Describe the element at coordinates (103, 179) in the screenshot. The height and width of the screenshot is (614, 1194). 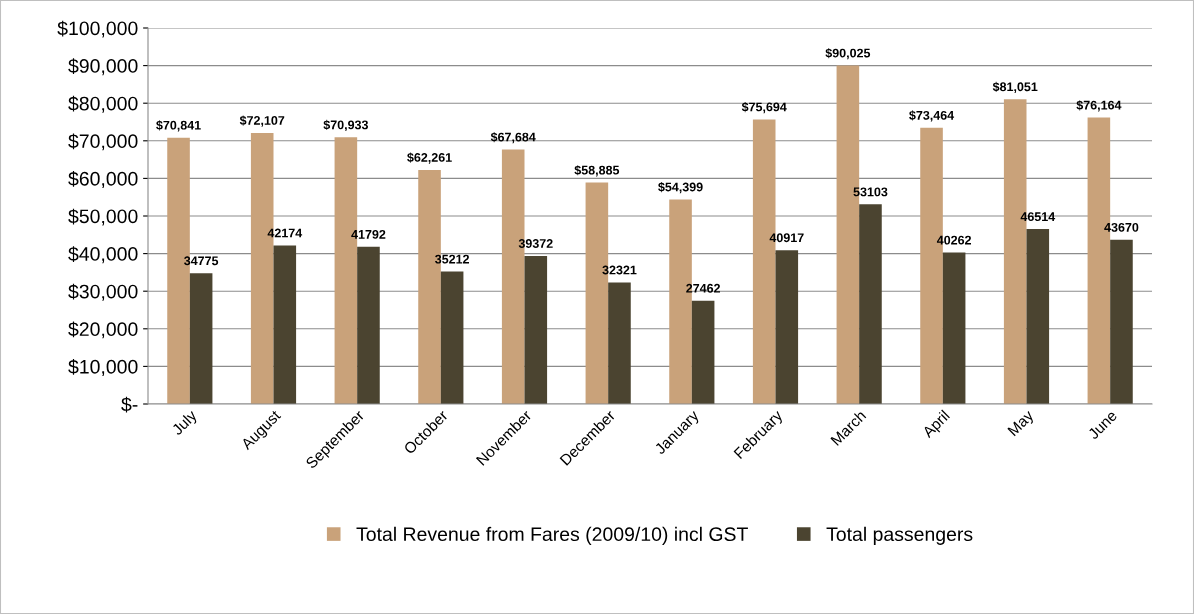
I see `y-tick-label: $60,000` at that location.